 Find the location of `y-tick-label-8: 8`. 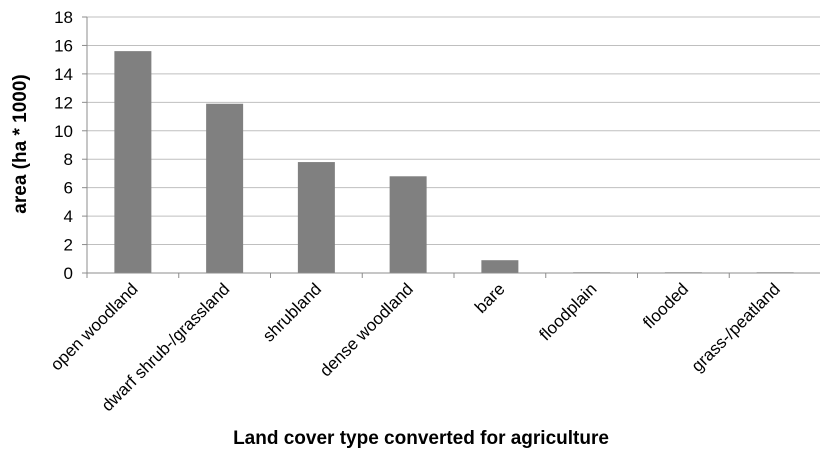

y-tick-label-8: 8 is located at coordinates (68, 159).